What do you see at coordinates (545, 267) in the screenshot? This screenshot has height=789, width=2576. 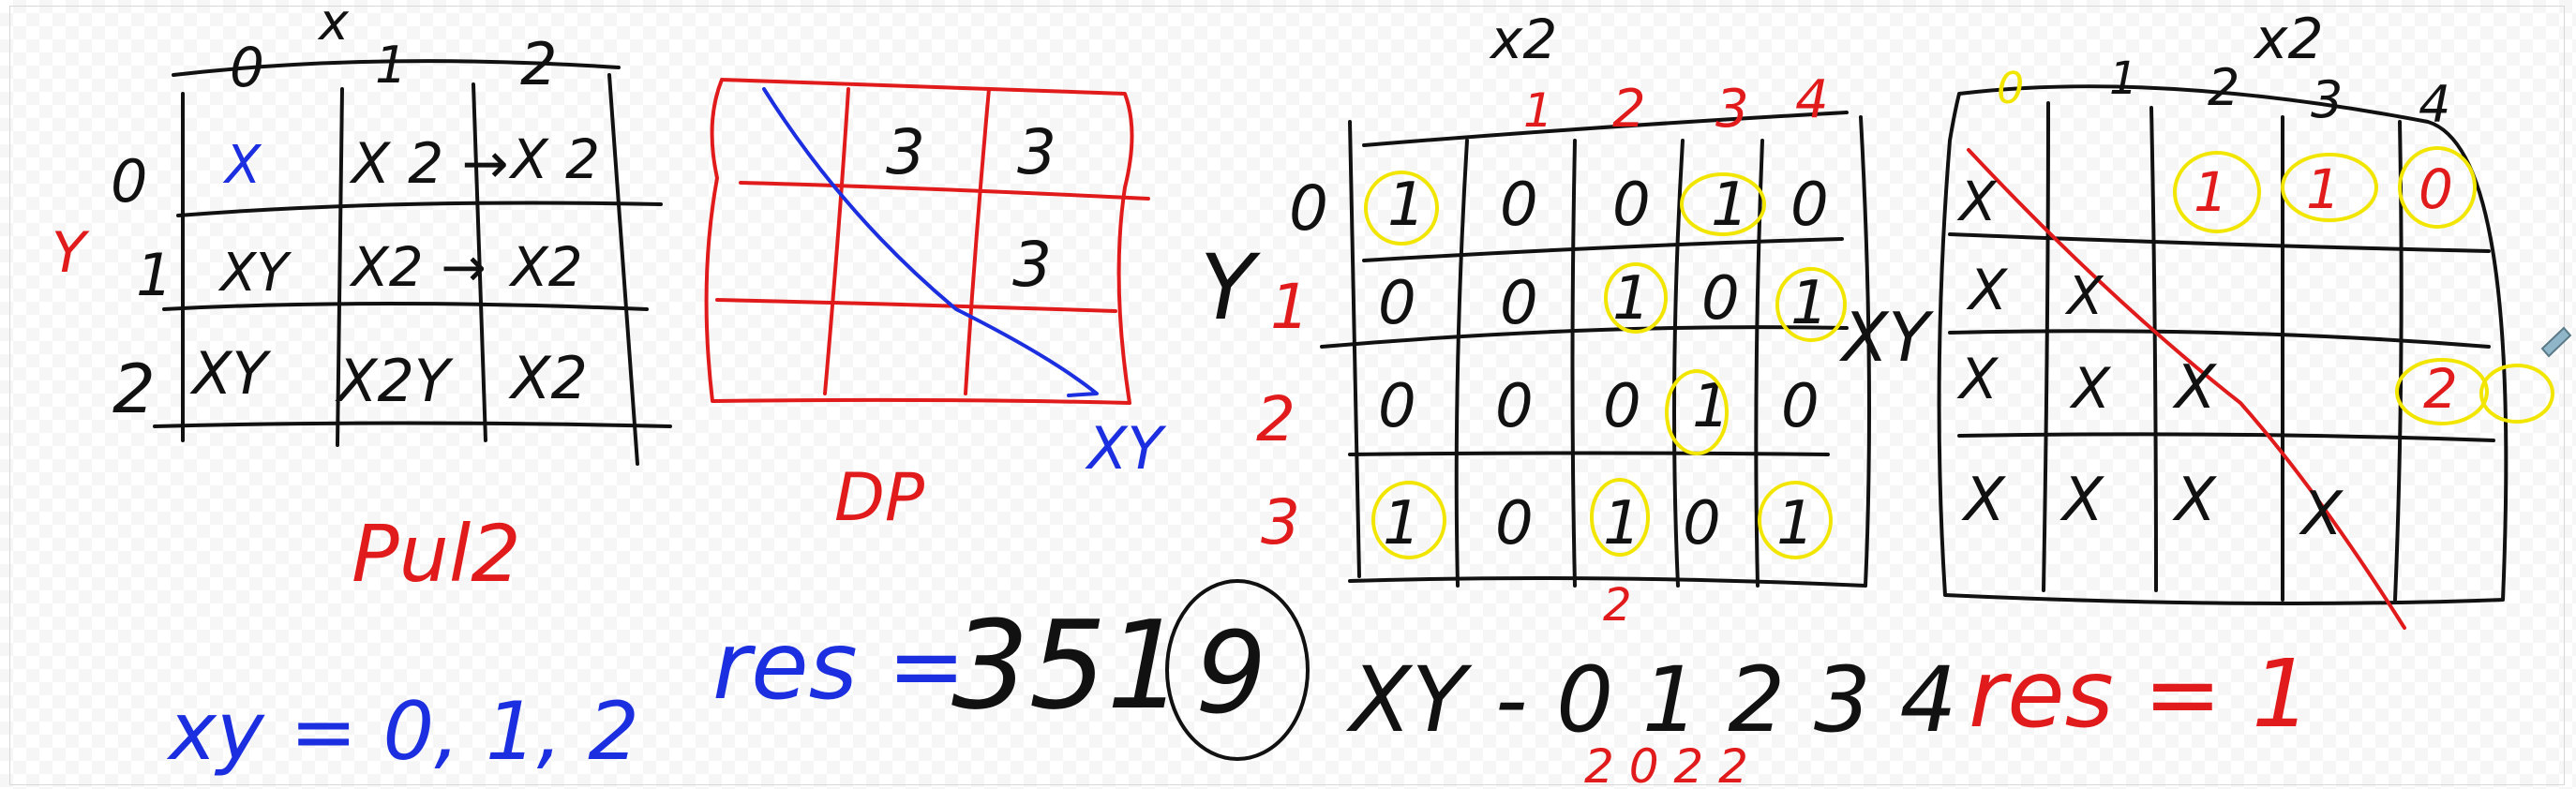 I see `grid-1-cell-1-2: X2` at bounding box center [545, 267].